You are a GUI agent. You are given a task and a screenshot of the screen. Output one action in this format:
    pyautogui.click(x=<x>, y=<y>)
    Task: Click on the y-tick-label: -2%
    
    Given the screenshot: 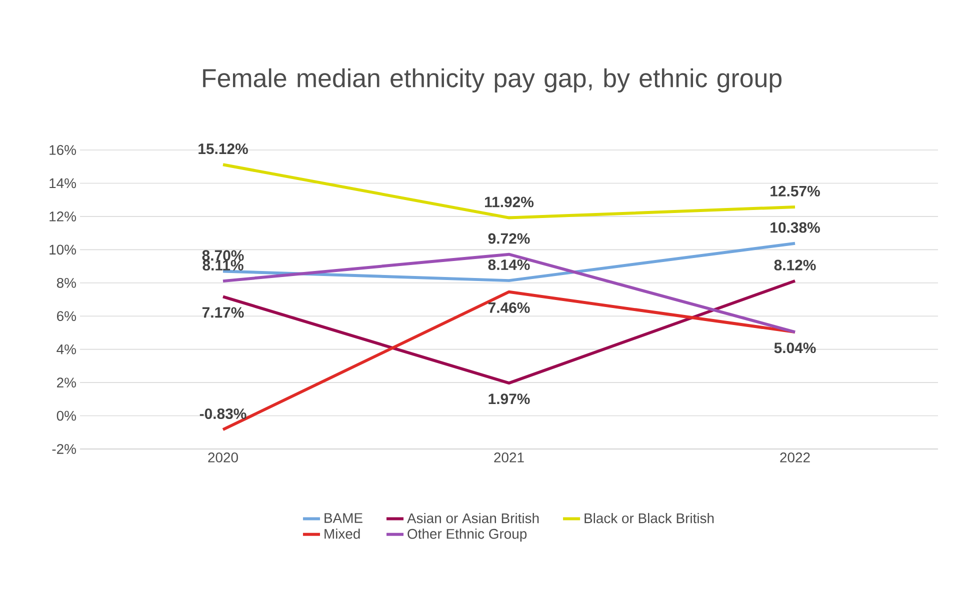 What is the action you would take?
    pyautogui.click(x=64, y=449)
    